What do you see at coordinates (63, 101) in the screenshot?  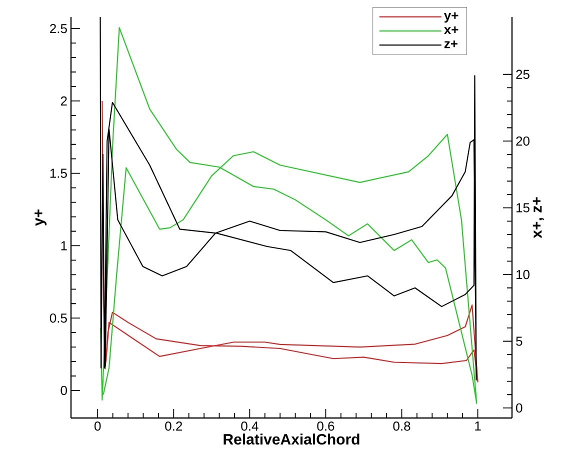 I see `y-tick-label: 2` at bounding box center [63, 101].